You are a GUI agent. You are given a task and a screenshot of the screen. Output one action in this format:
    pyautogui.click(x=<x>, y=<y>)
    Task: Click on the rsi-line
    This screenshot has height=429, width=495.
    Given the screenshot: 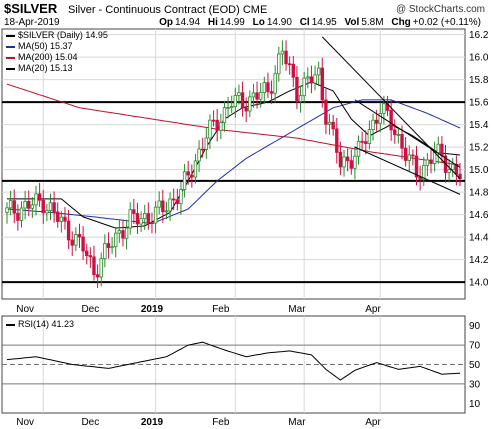 What is the action you would take?
    pyautogui.click(x=233, y=361)
    